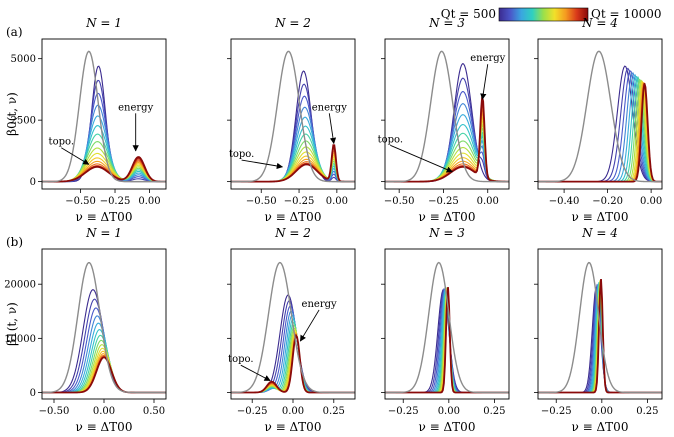 Image resolution: width=674 pixels, height=437 pixels. Describe the element at coordinates (23, 121) in the screenshot. I see `y-tick-label: 2500` at that location.